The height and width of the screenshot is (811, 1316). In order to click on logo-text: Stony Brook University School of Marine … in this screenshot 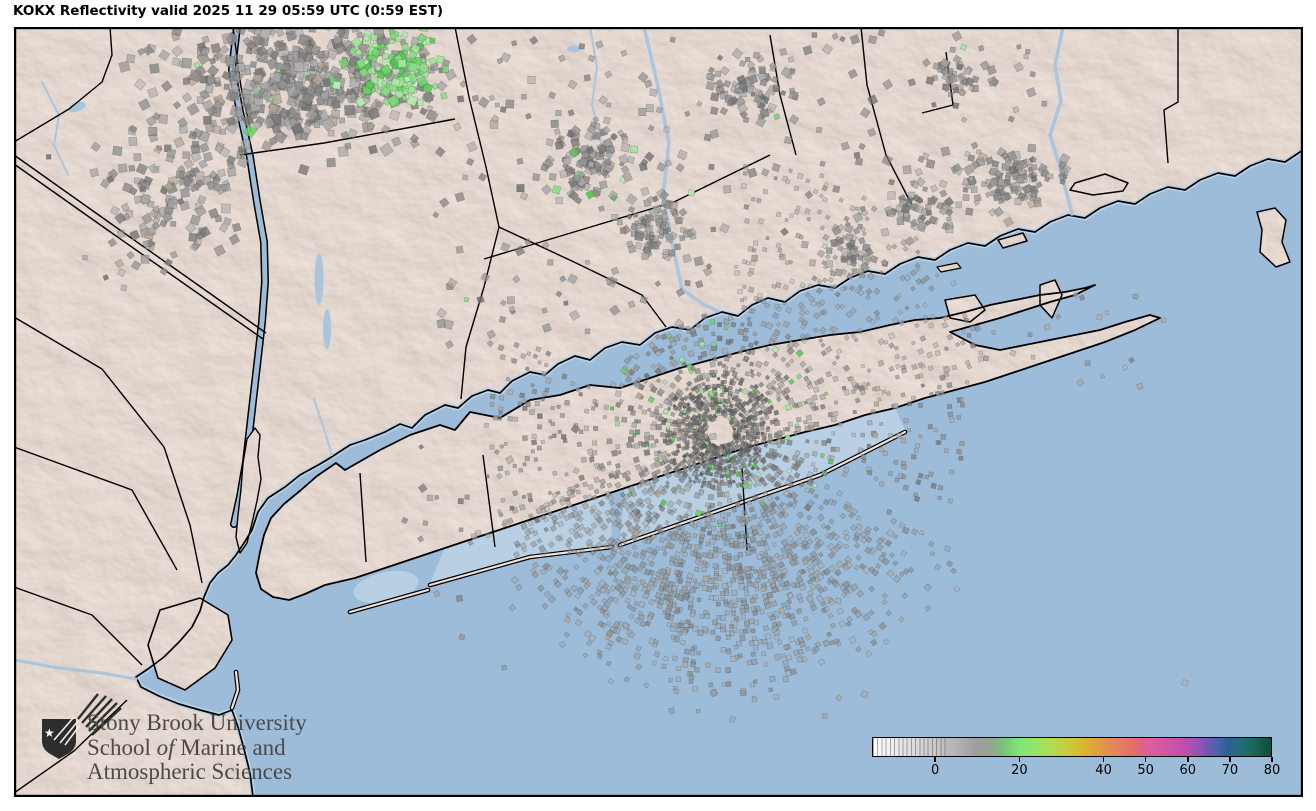, I will do `click(197, 747)`.